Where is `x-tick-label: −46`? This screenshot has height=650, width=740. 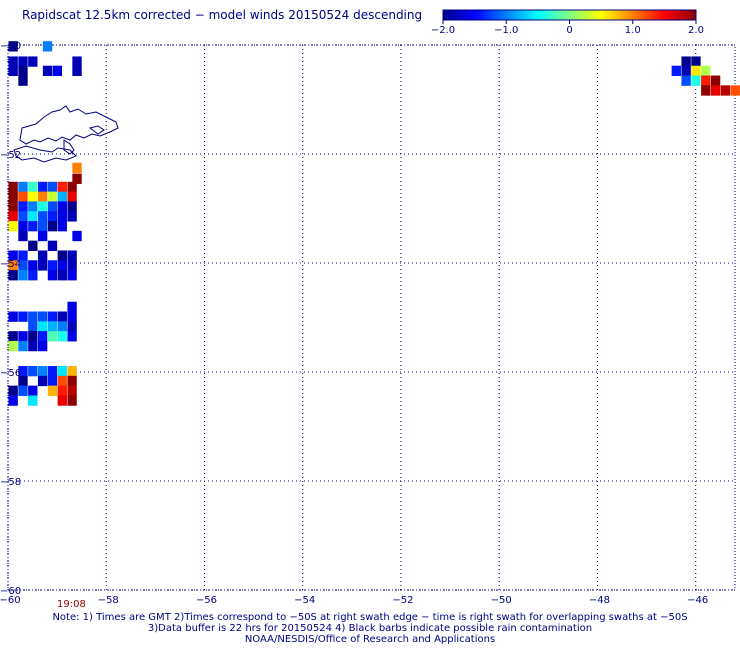
x-tick-label: −46 is located at coordinates (697, 600).